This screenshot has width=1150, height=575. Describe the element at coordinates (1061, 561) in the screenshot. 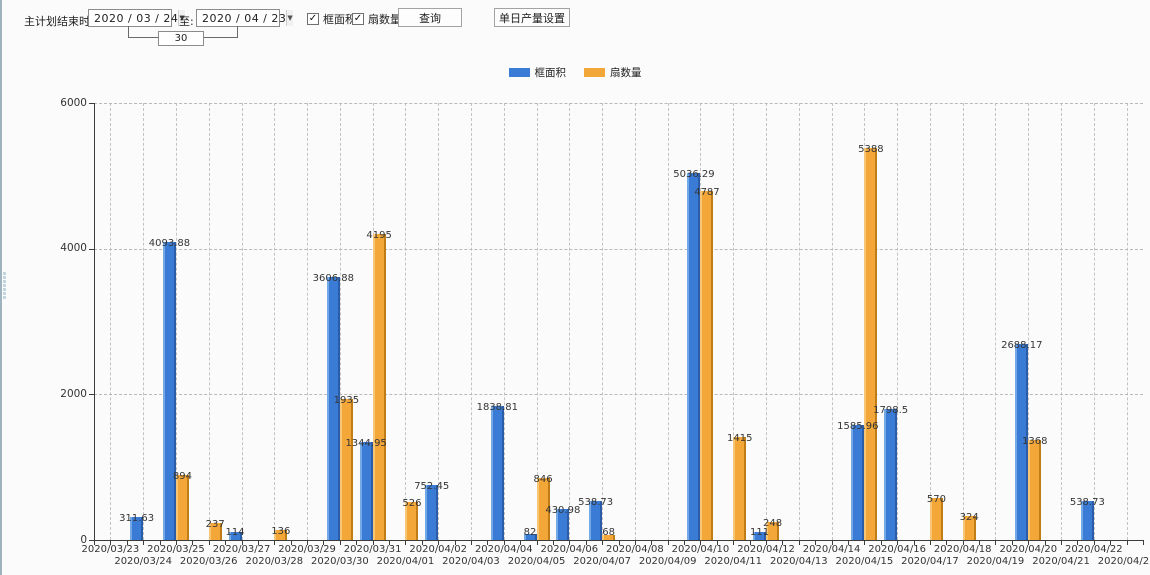

I see `x-tick-label: 2020/04/21` at that location.